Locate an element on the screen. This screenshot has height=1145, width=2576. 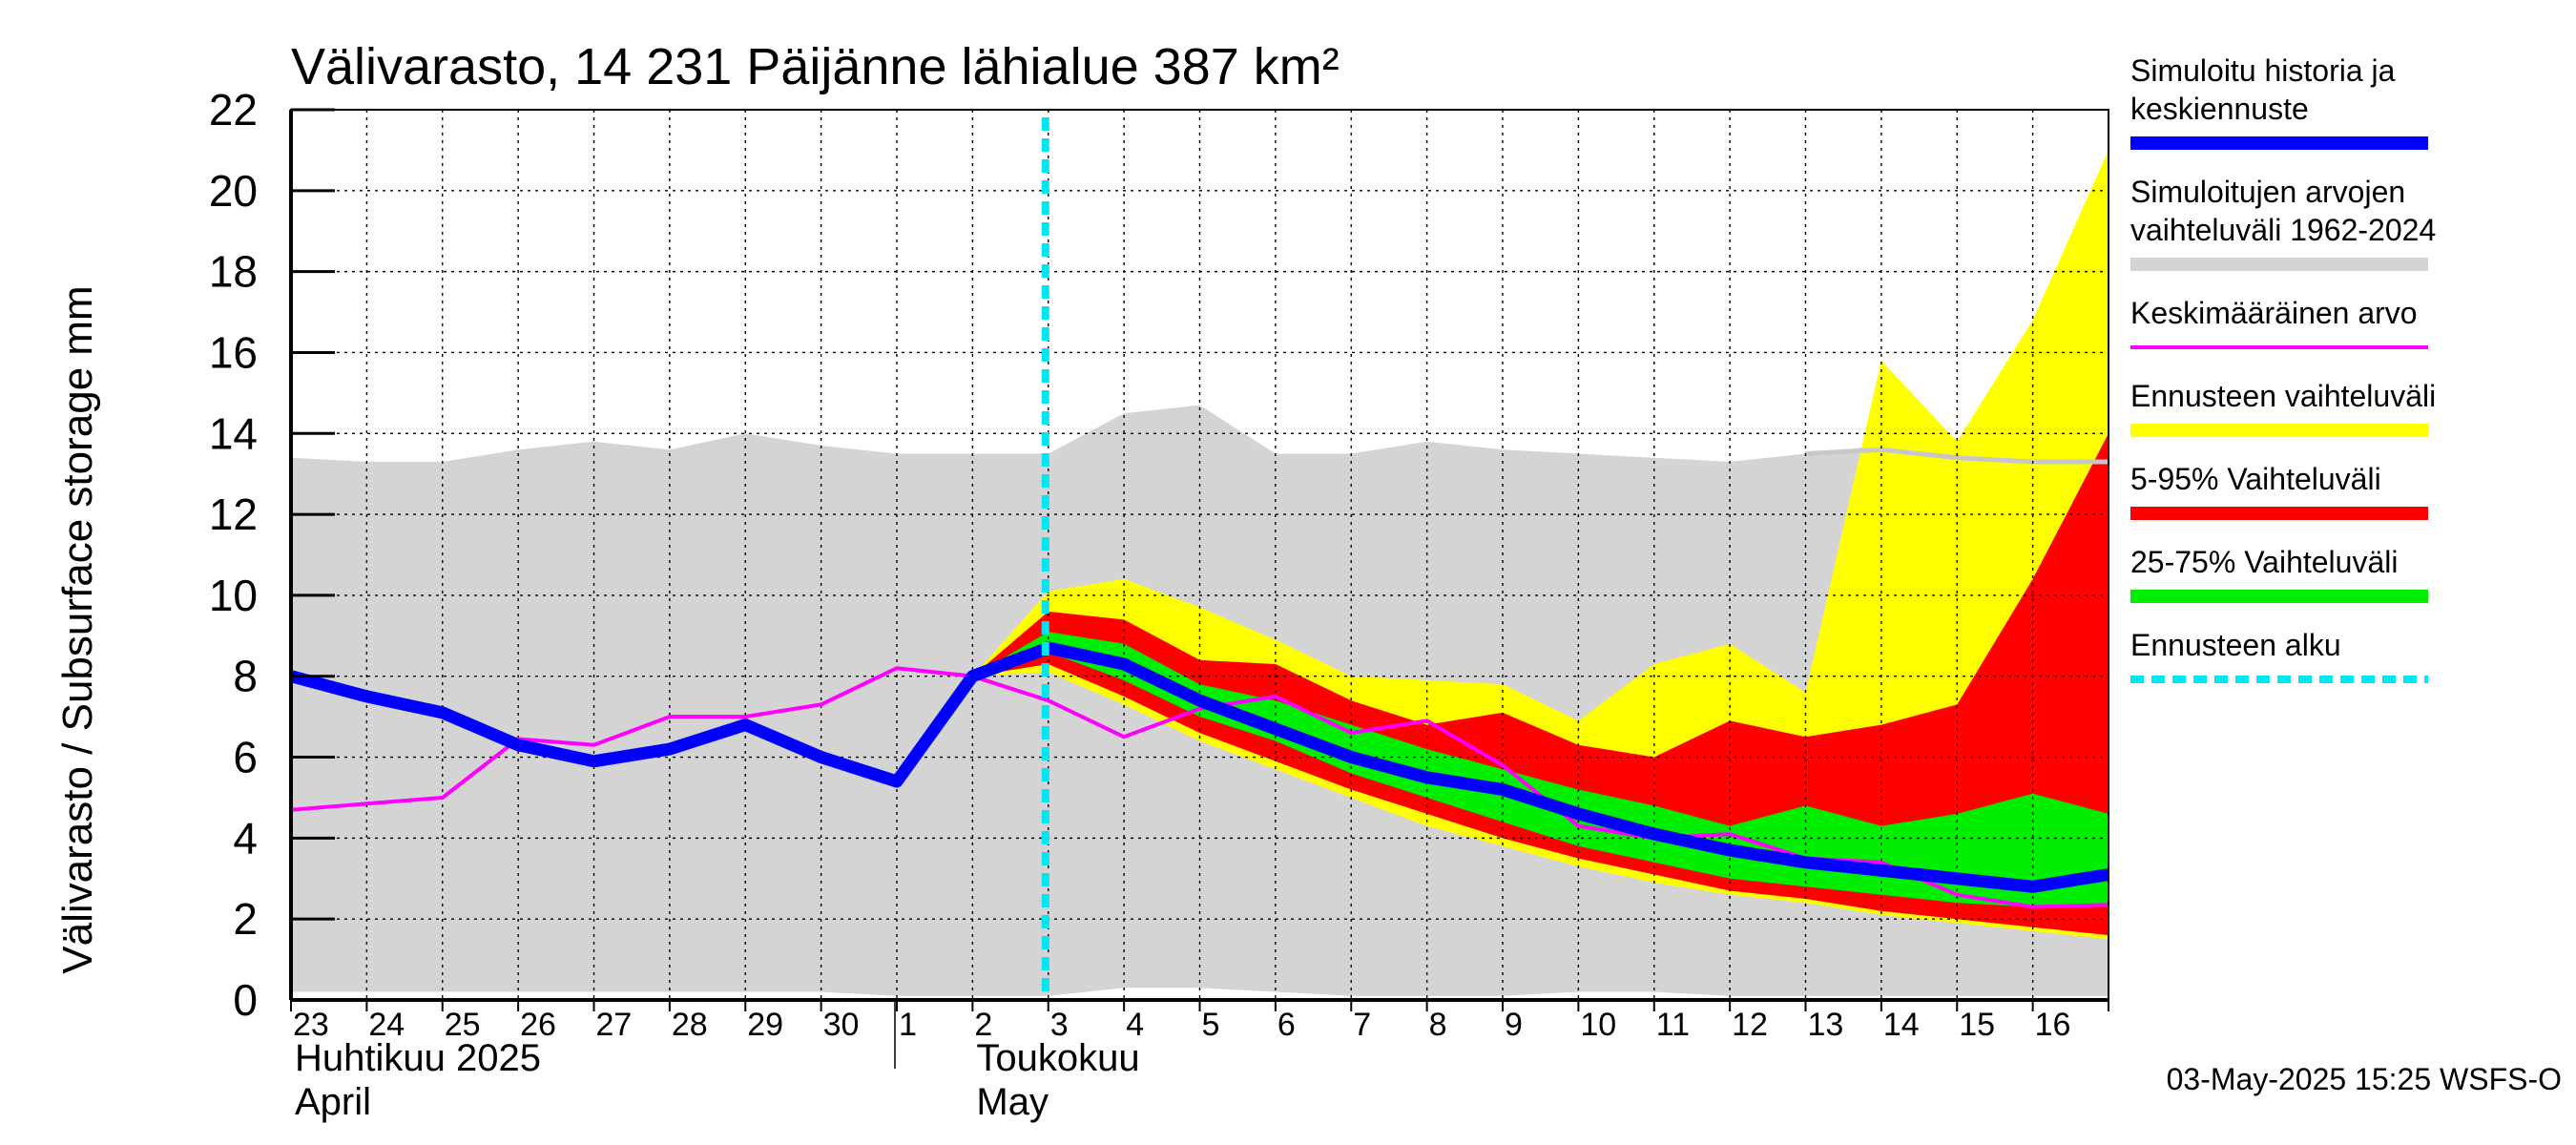
x-tick-label: 12 is located at coordinates (1750, 1025).